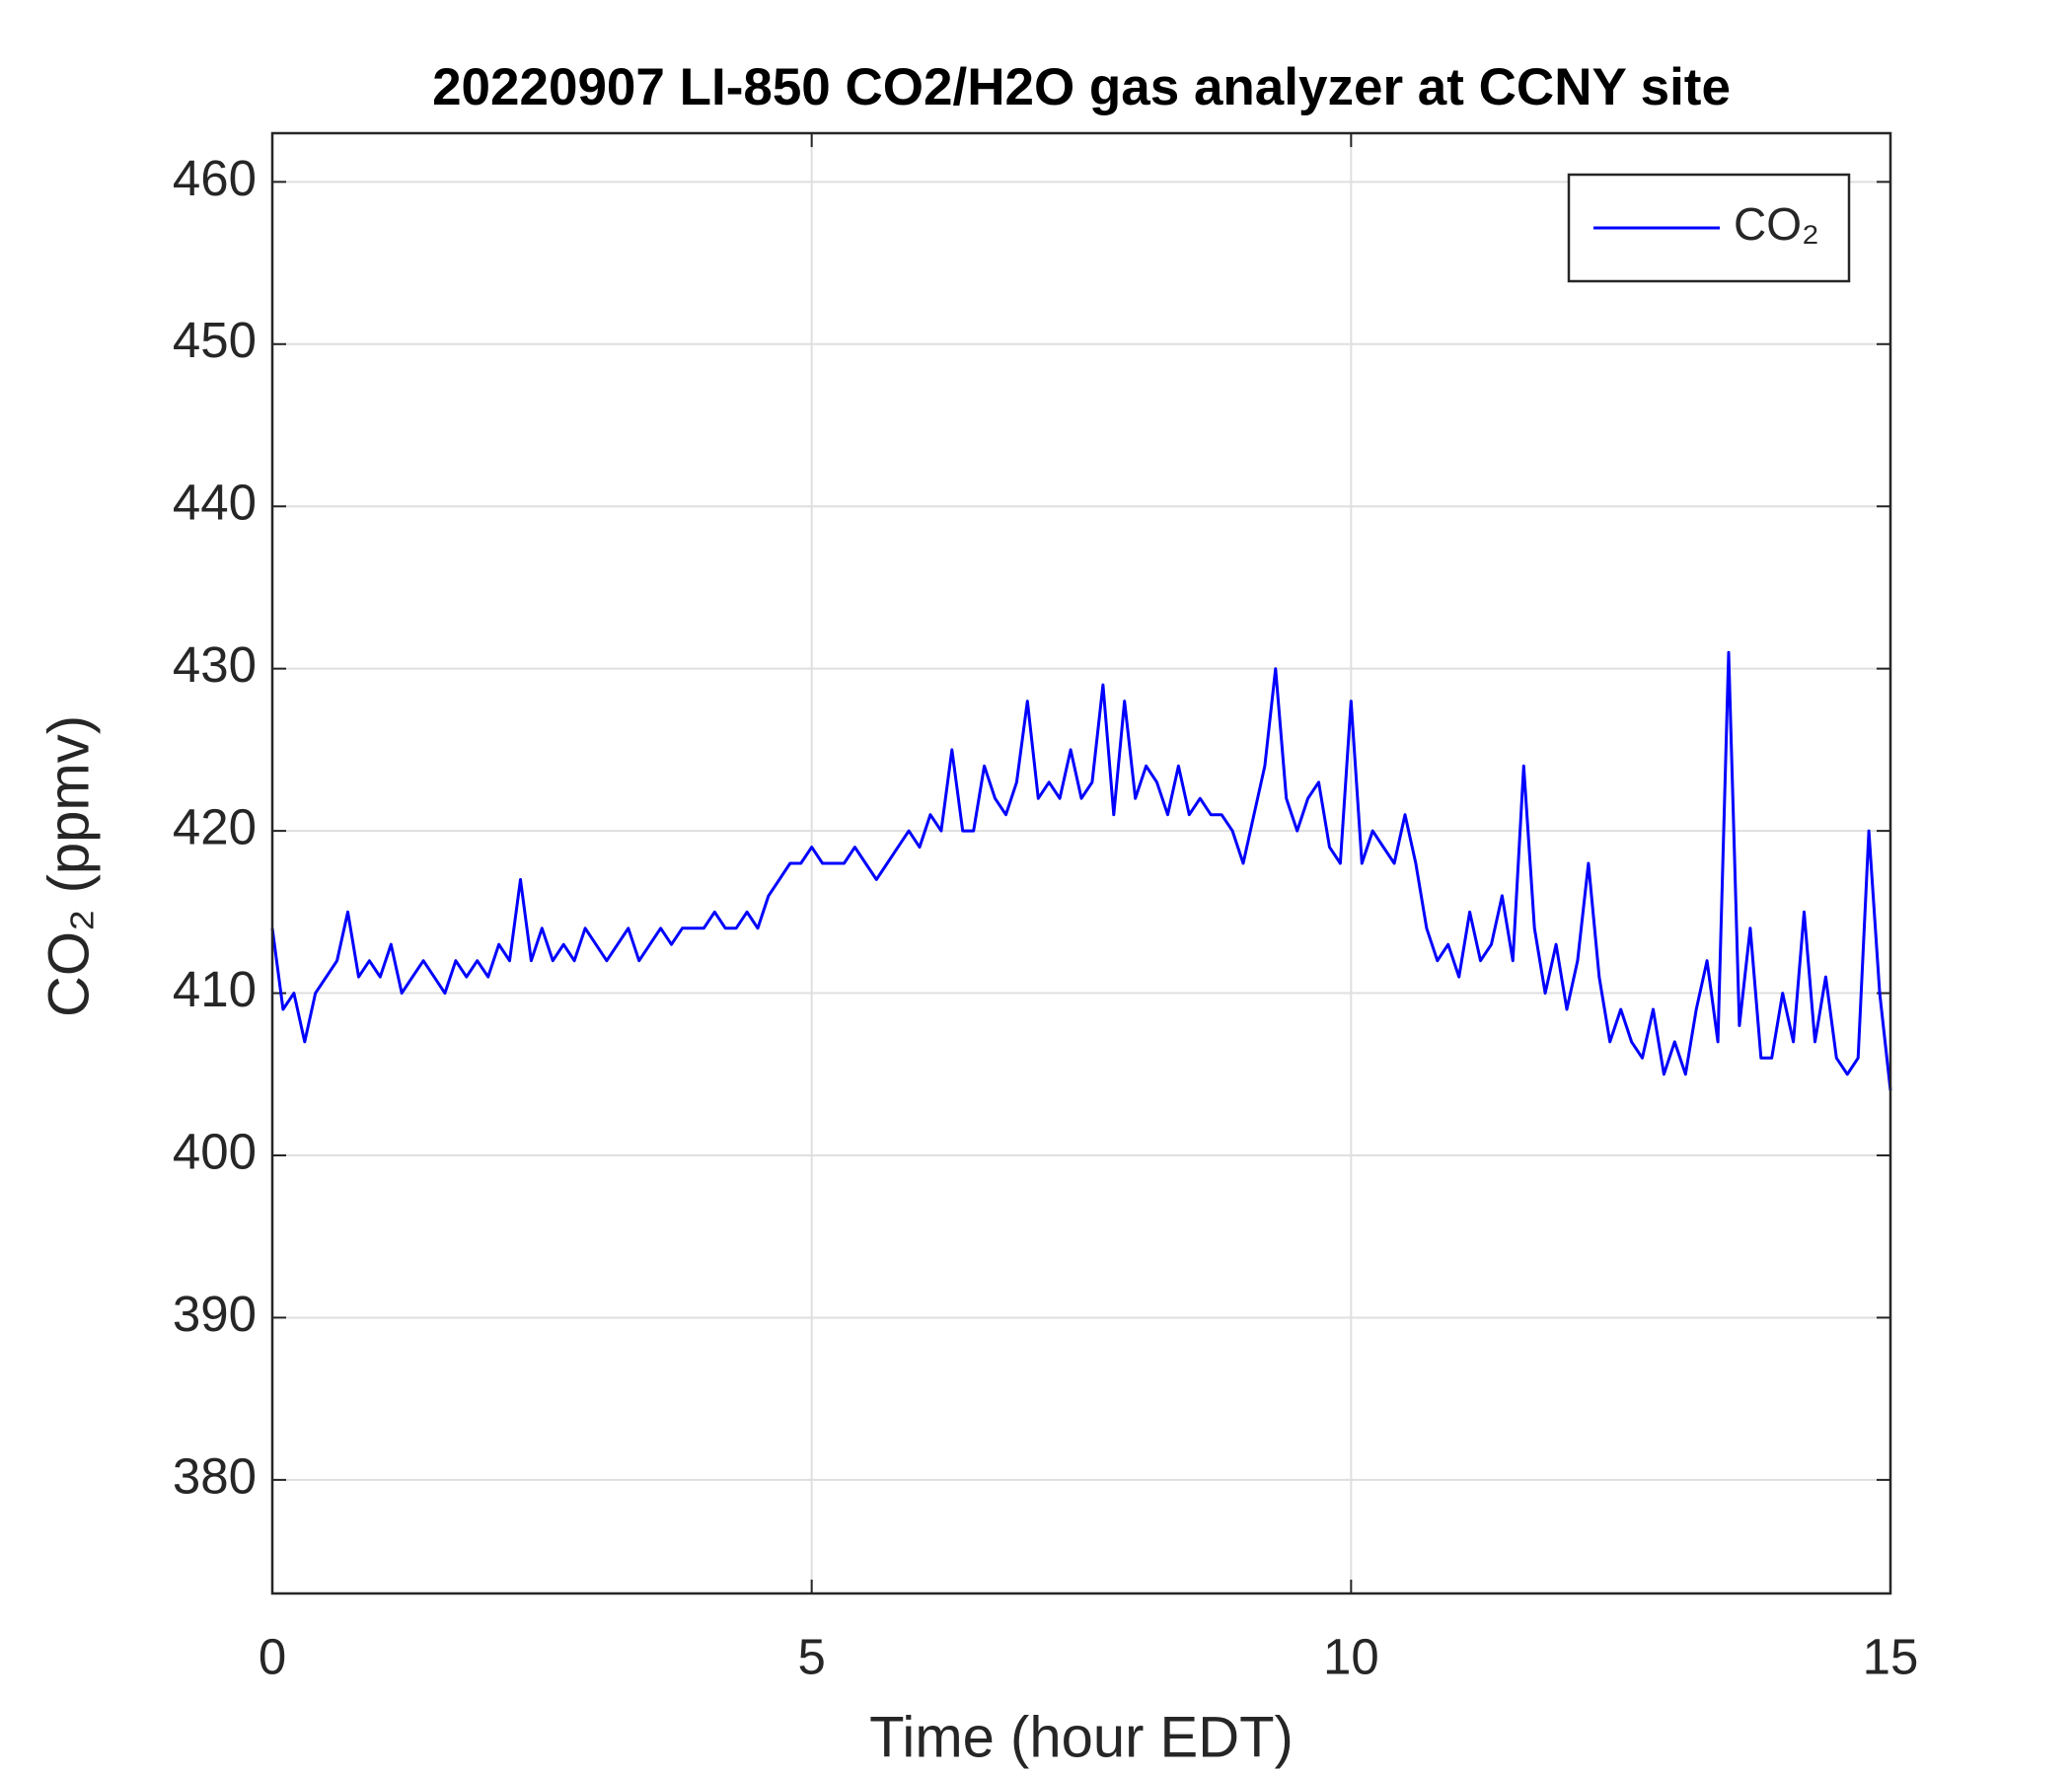 The image size is (2072, 1776). I want to click on x-tick-label: 0, so click(272, 1656).